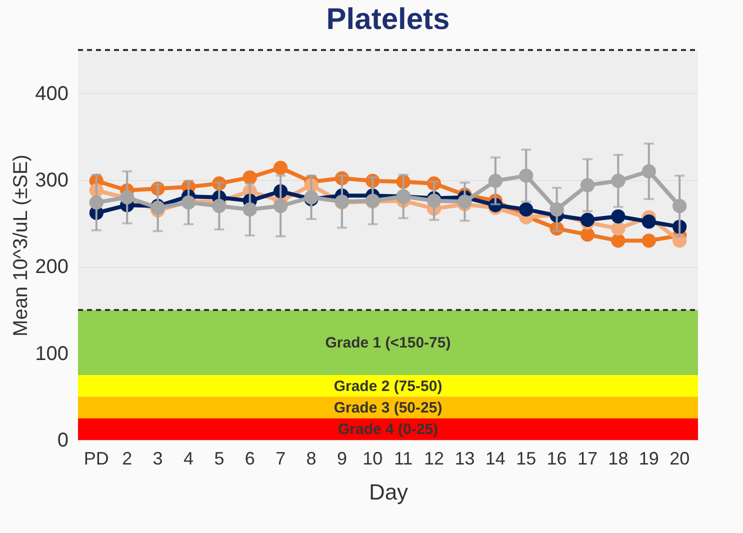 The image size is (743, 533). What do you see at coordinates (188, 458) in the screenshot?
I see `x-tick-label: 4` at bounding box center [188, 458].